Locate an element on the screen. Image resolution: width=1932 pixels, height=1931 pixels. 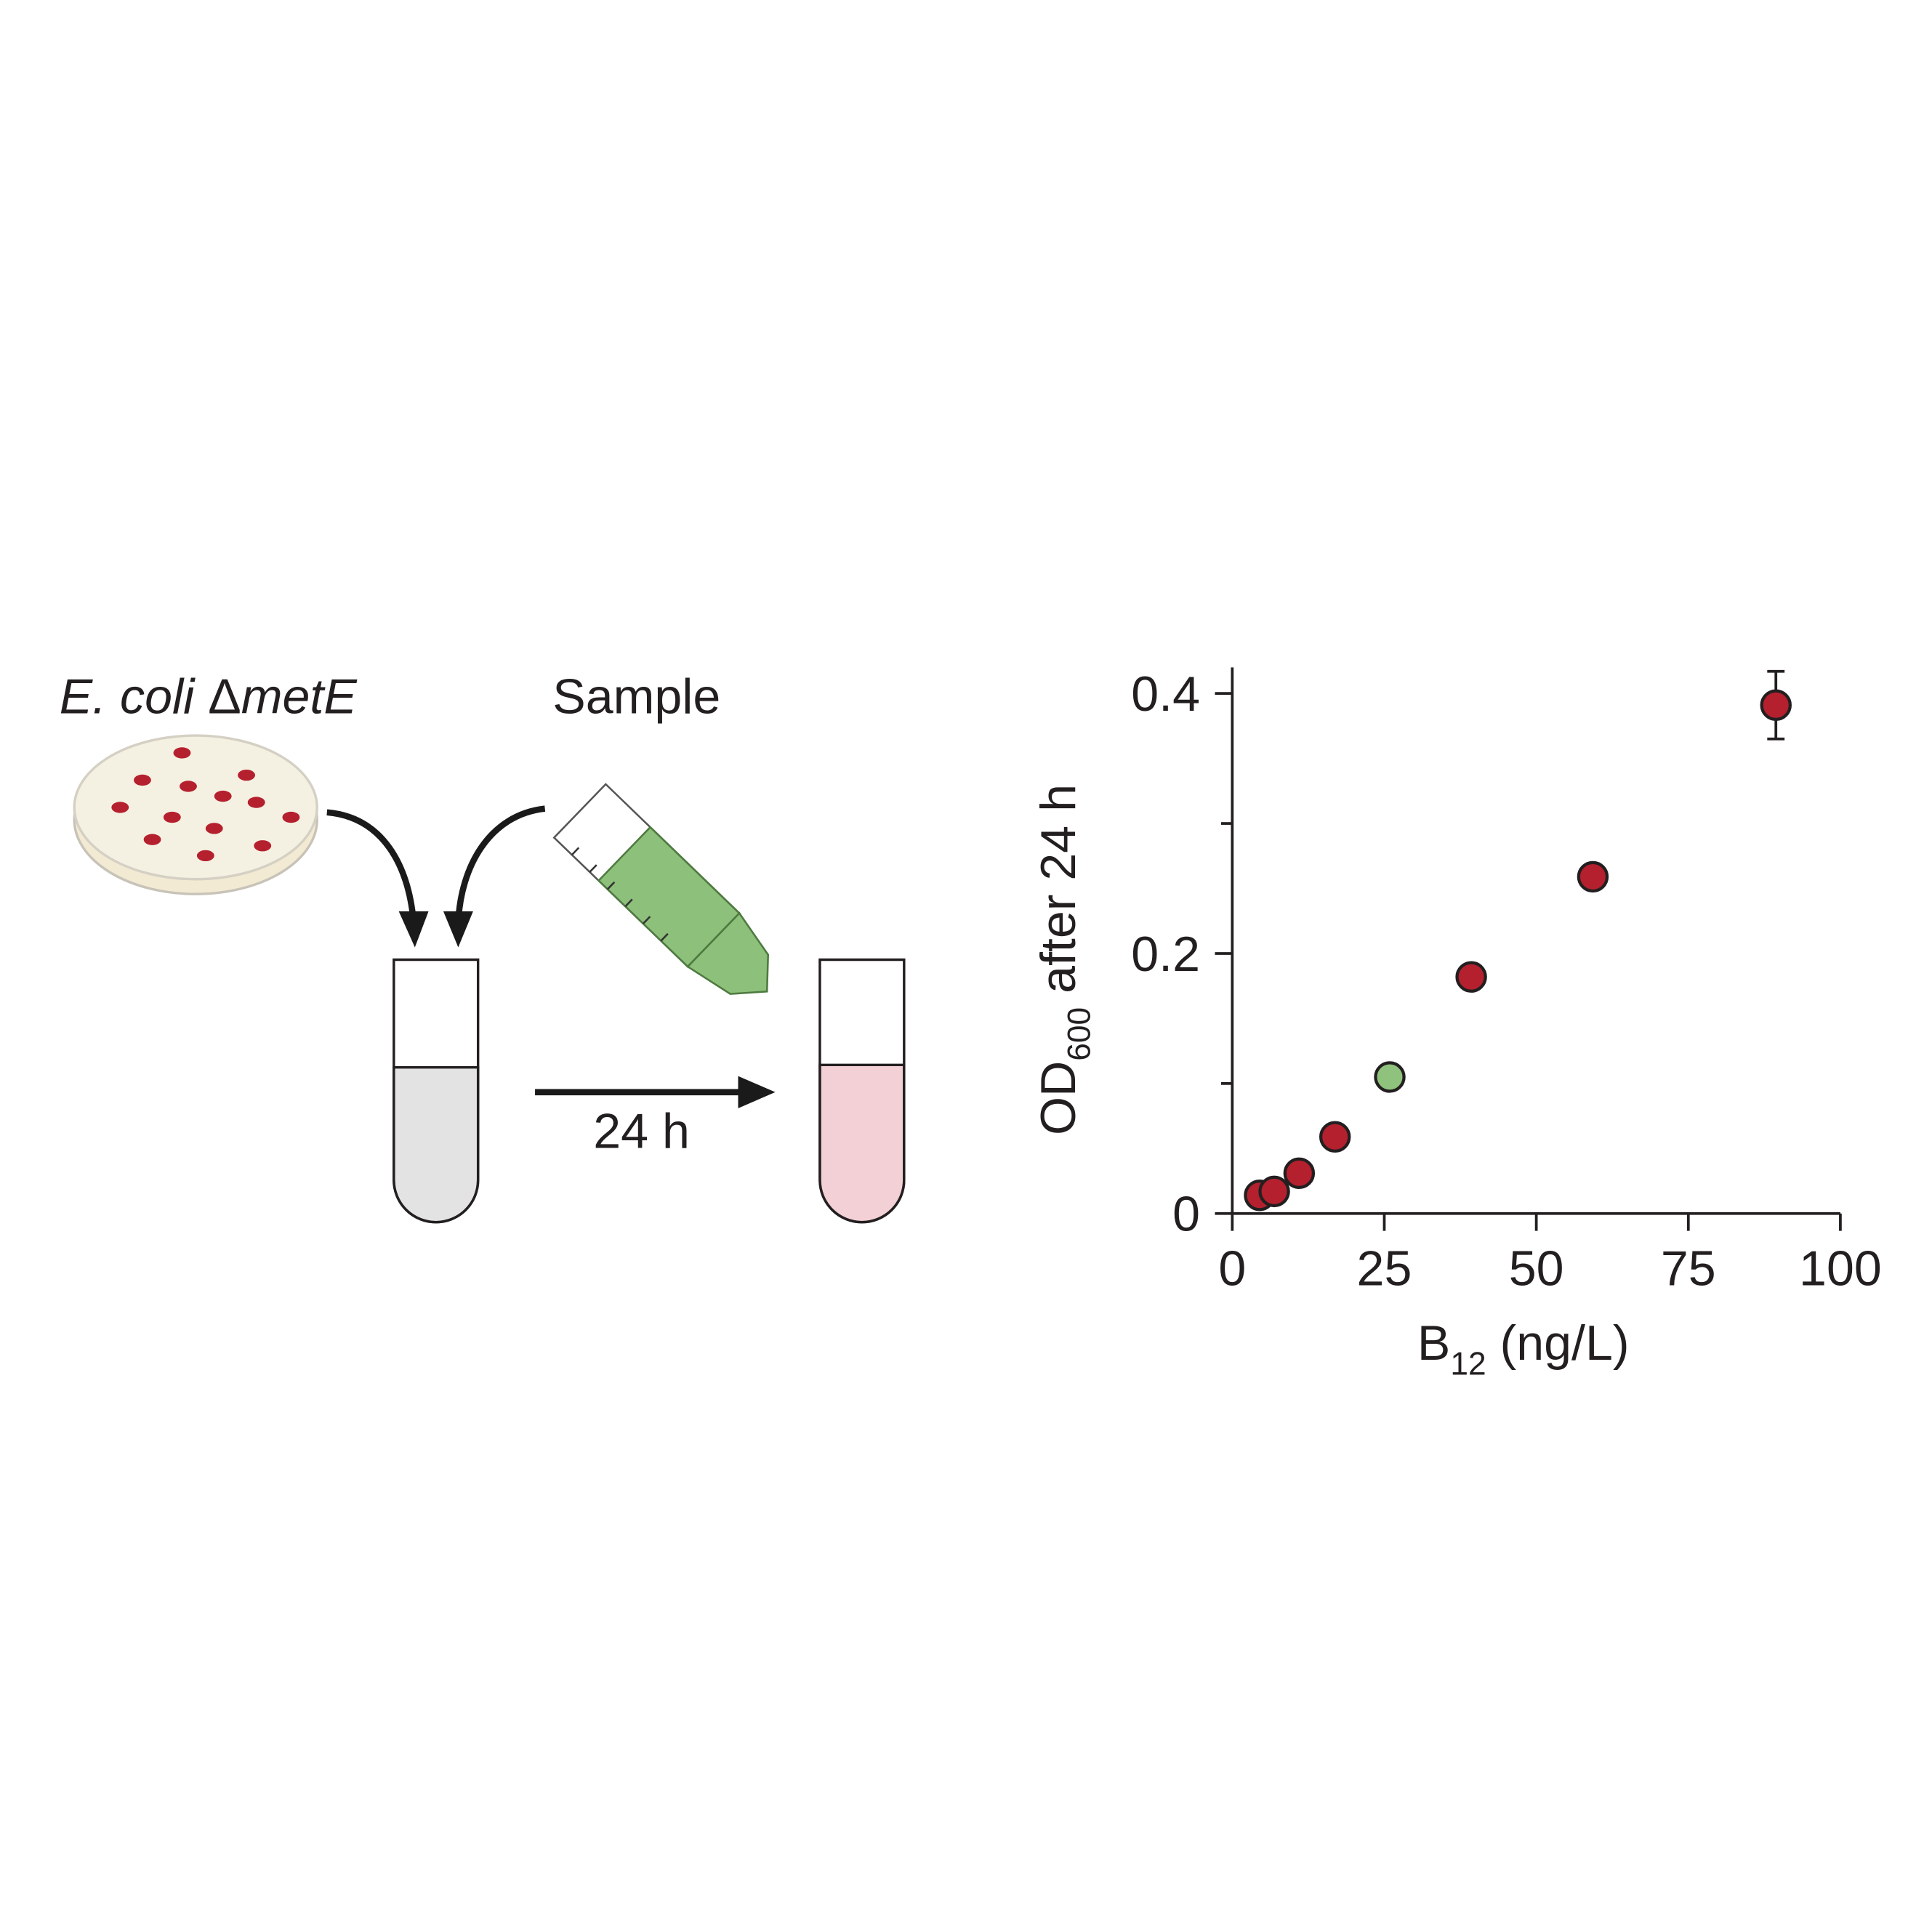
strain-gene: metE is located at coordinates (299, 697).